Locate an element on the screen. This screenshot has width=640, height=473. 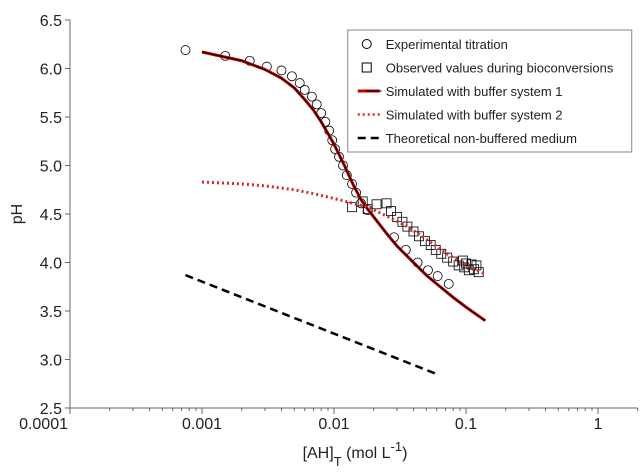
x-tick-label: 0.01 is located at coordinates (333, 424).